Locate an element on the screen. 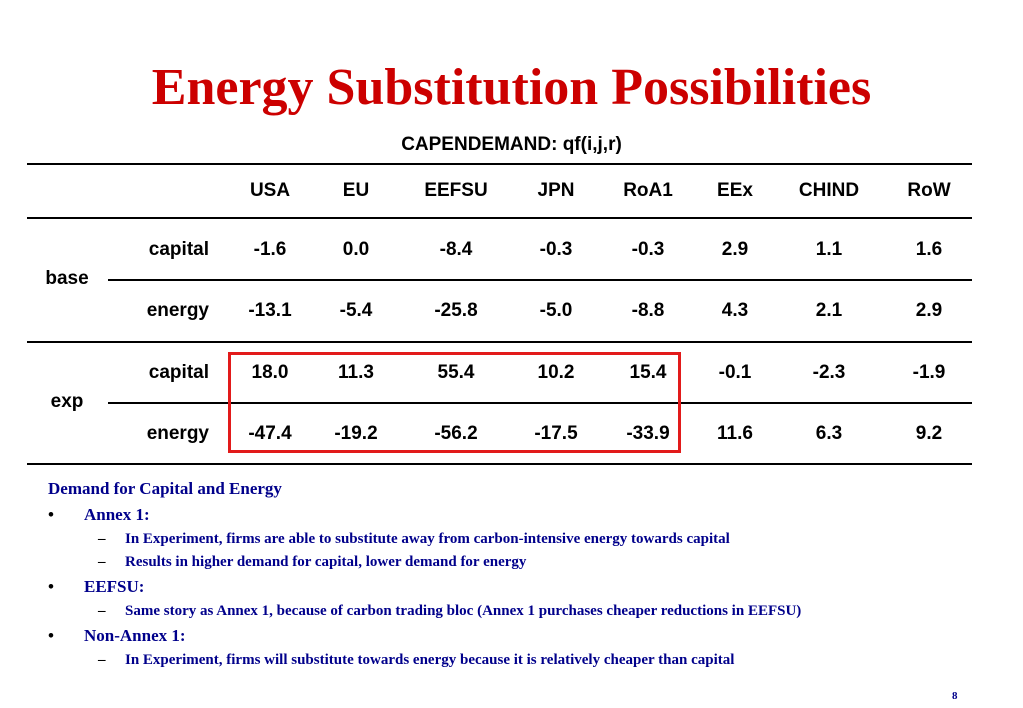  bullet-item: • EEFSU: is located at coordinates (528, 587).